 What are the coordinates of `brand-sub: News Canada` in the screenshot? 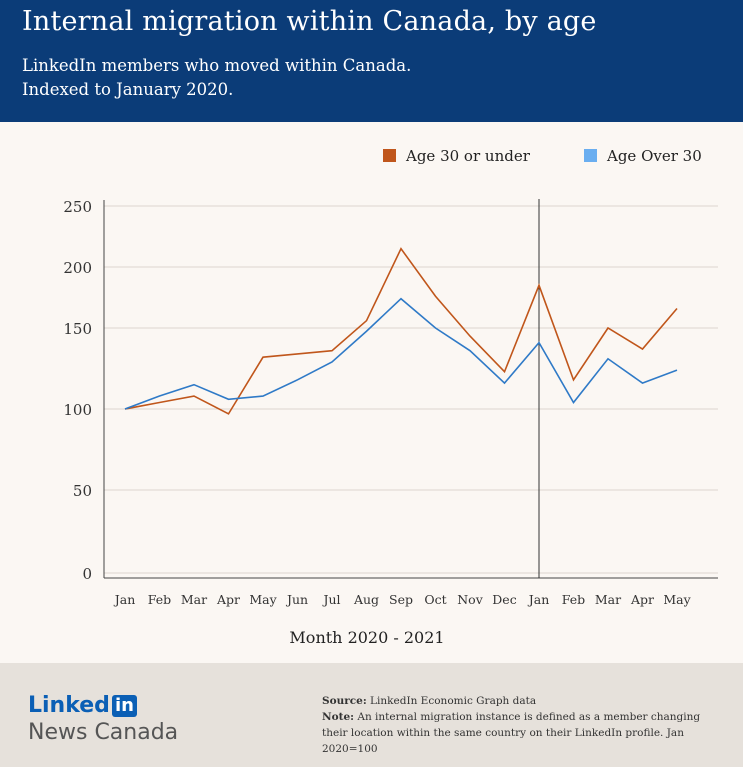 It's located at (103, 732).